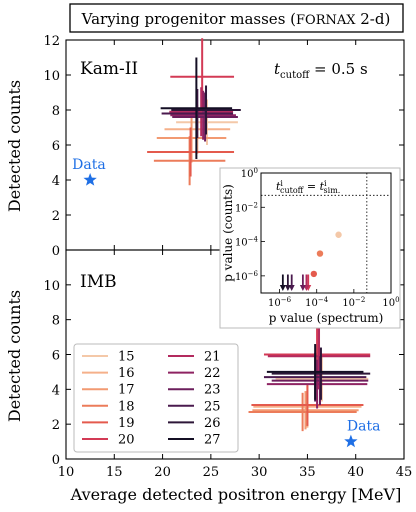 The height and width of the screenshot is (512, 416). I want to click on legend-label: 19, so click(126, 423).